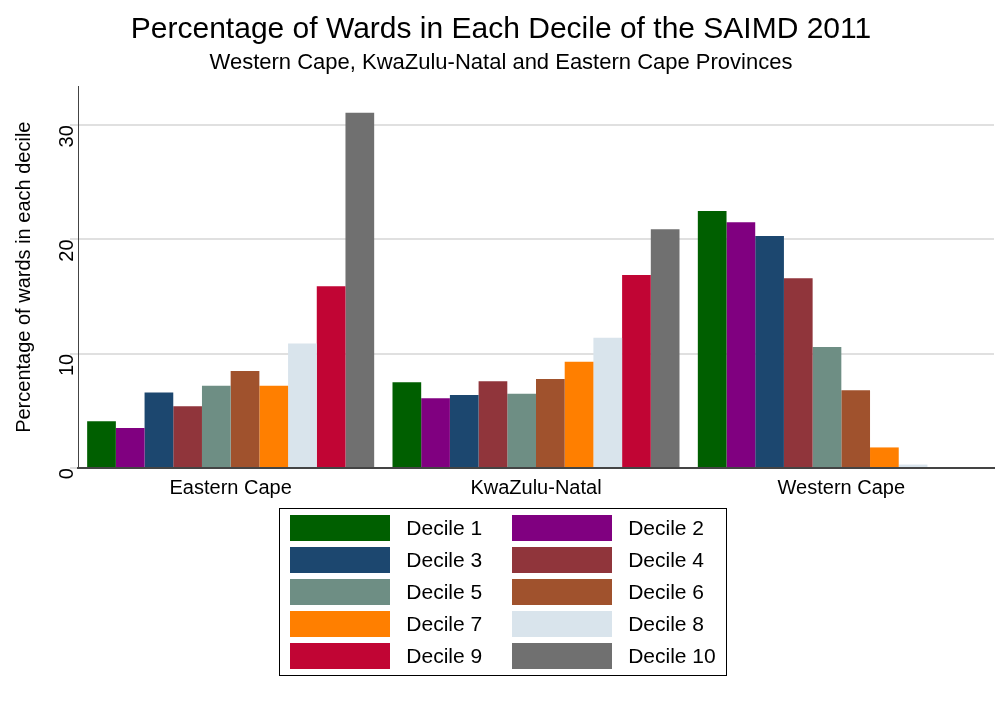 The image size is (1005, 707). I want to click on x-tick-label: KwaZulu-Natal, so click(536, 486).